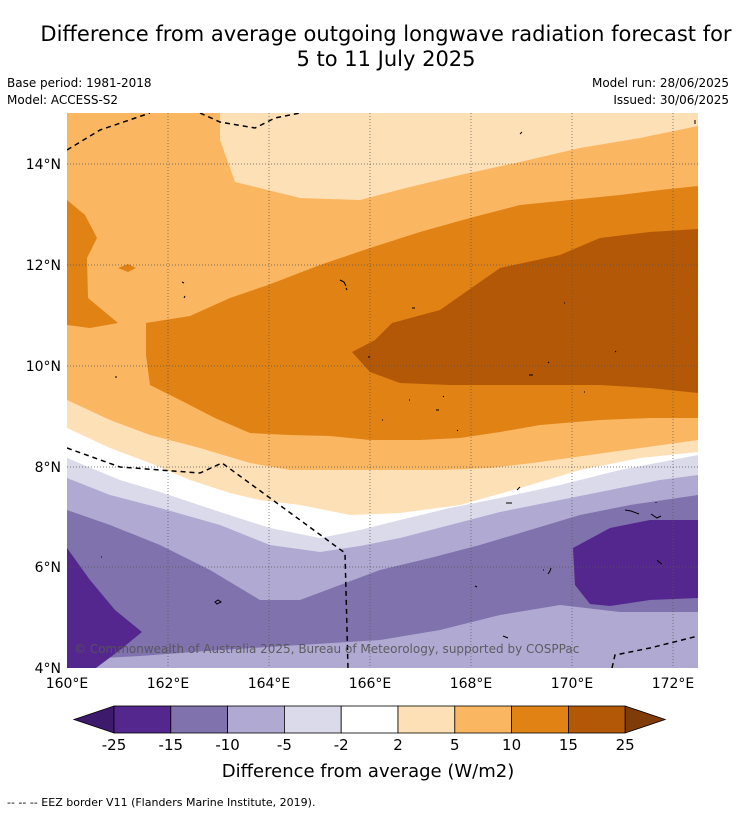 This screenshot has width=736, height=816. What do you see at coordinates (455, 745) in the screenshot?
I see `colorbar-tick-label: 5` at bounding box center [455, 745].